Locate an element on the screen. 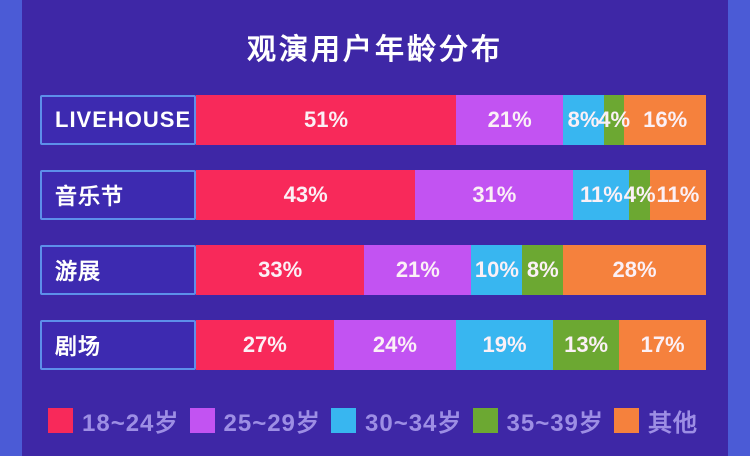  legend-label: 其他 is located at coordinates (673, 423).